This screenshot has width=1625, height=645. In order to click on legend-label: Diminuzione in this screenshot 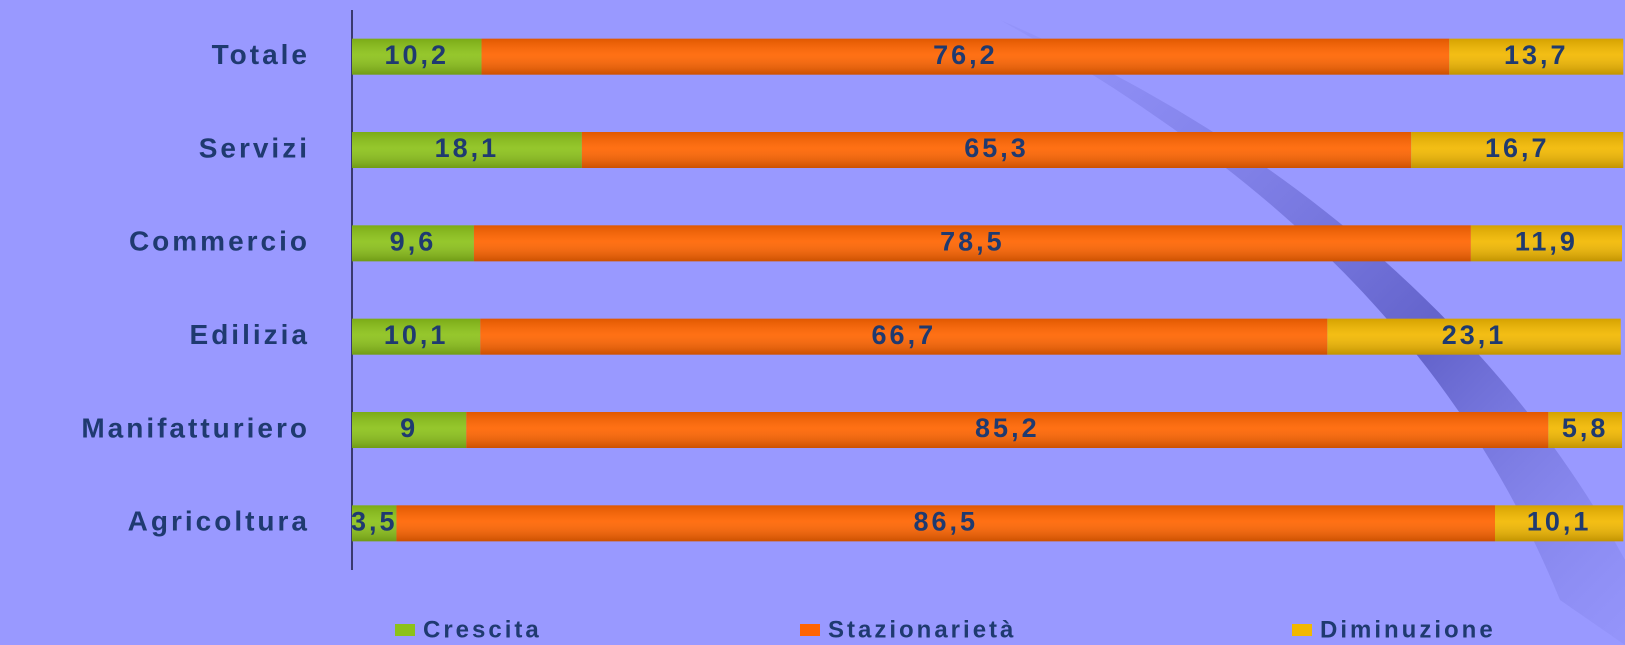, I will do `click(1408, 629)`.